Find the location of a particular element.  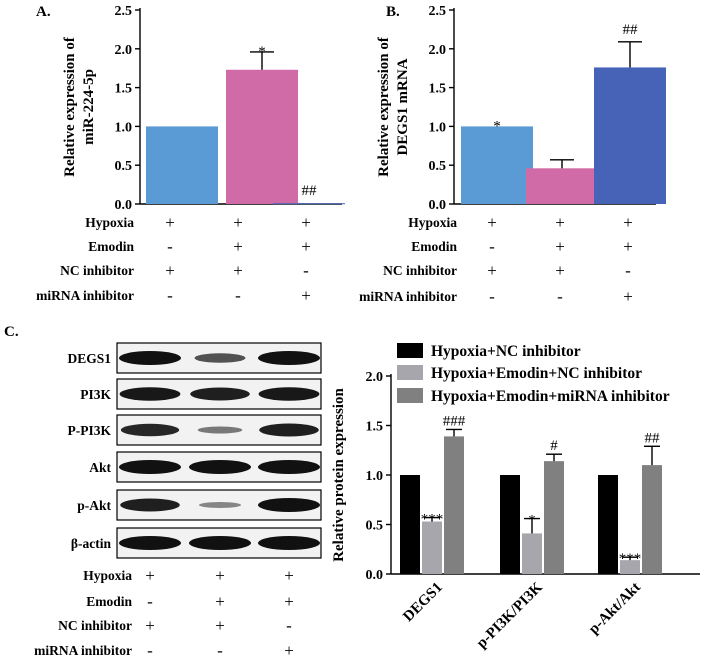

blot-row-label: DEGS1 is located at coordinates (89, 358).